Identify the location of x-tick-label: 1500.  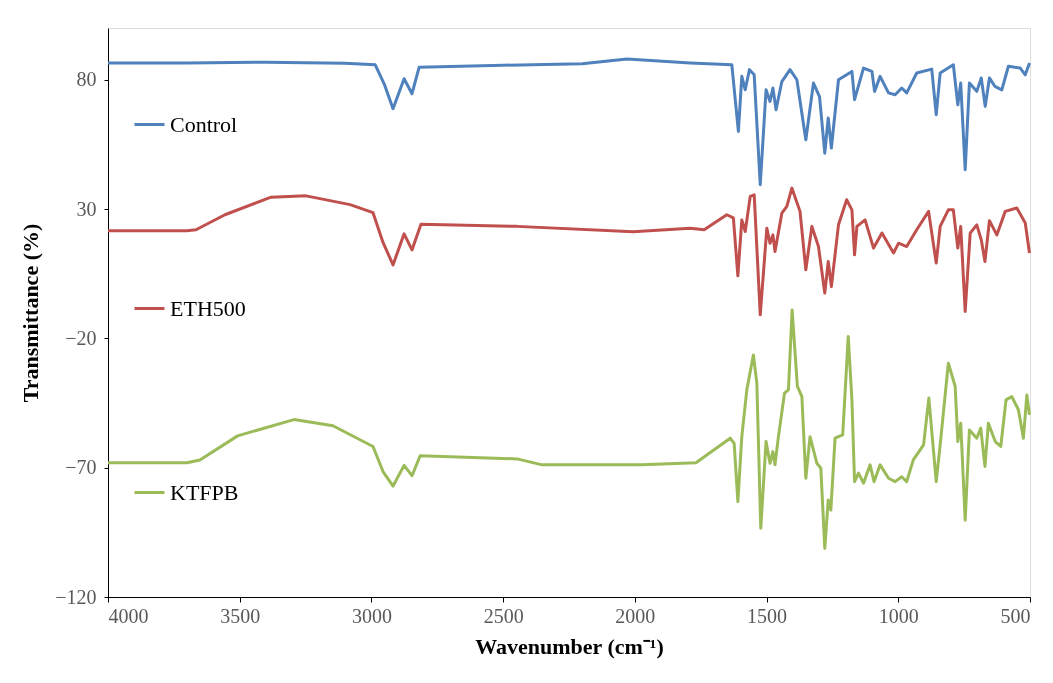
(767, 615).